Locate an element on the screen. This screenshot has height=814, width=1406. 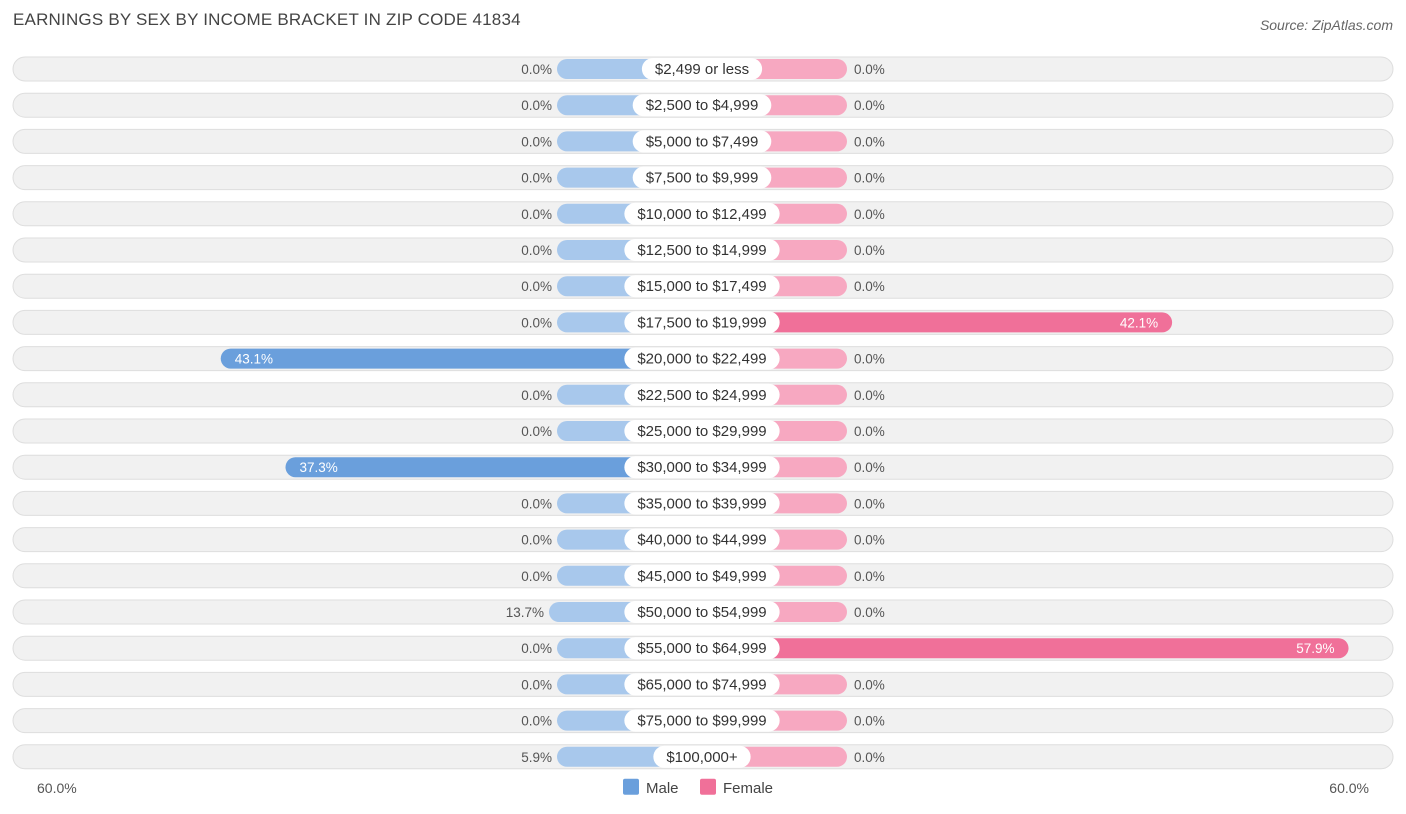
category-label: $35,000 to $39,999 is located at coordinates (701, 503).